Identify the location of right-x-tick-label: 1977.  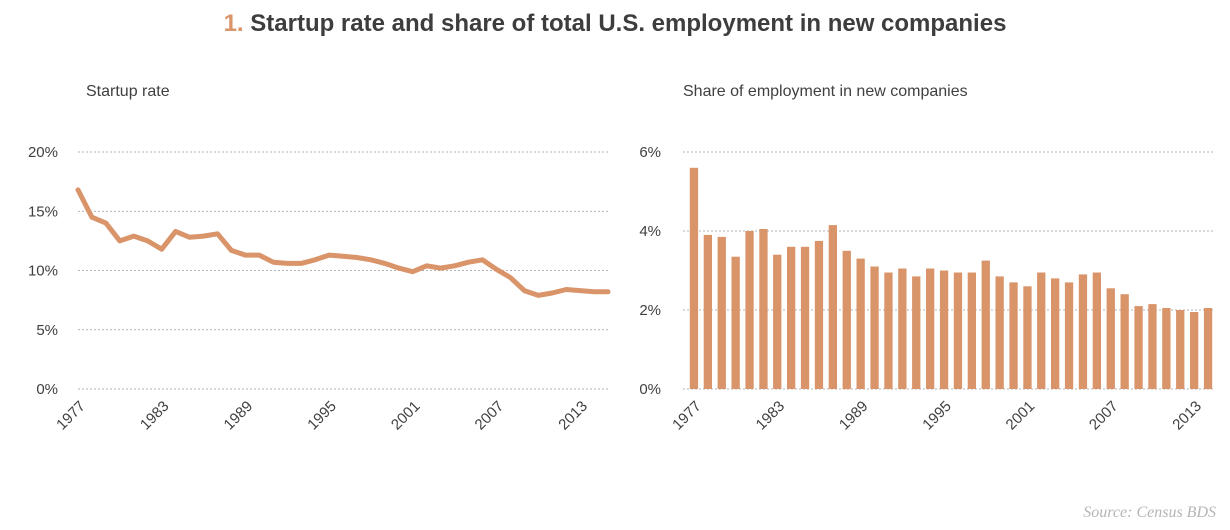
(687, 416).